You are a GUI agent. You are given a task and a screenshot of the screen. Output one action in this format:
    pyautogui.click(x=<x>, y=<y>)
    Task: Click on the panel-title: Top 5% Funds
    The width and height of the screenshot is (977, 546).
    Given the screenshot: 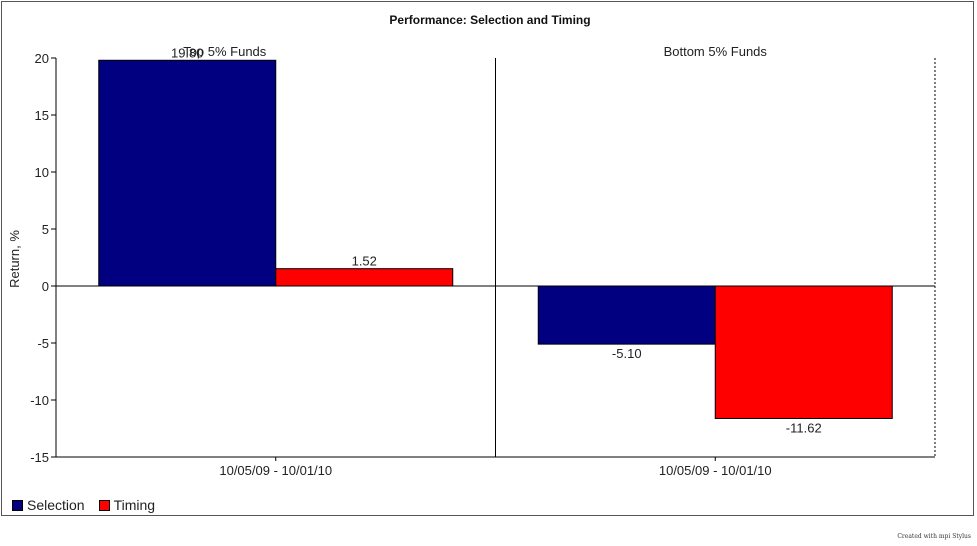 What is the action you would take?
    pyautogui.click(x=225, y=51)
    